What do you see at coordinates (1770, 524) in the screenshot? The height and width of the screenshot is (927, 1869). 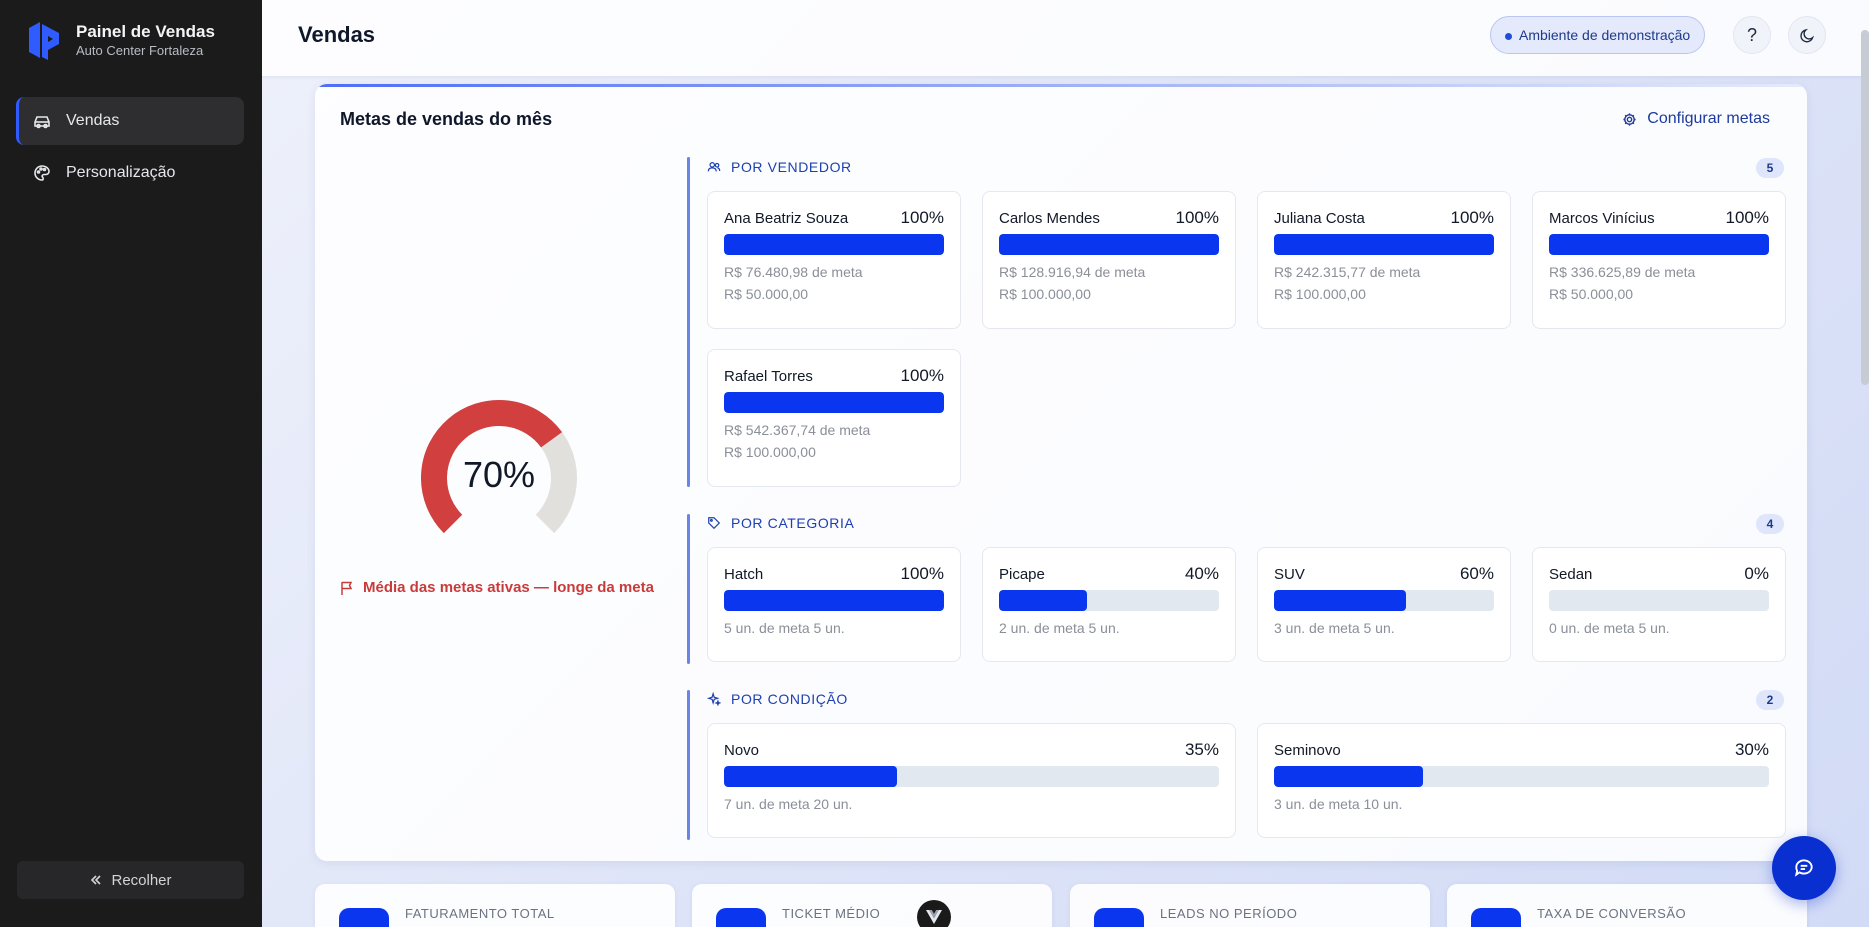 I see `category-count-badge: 4` at bounding box center [1770, 524].